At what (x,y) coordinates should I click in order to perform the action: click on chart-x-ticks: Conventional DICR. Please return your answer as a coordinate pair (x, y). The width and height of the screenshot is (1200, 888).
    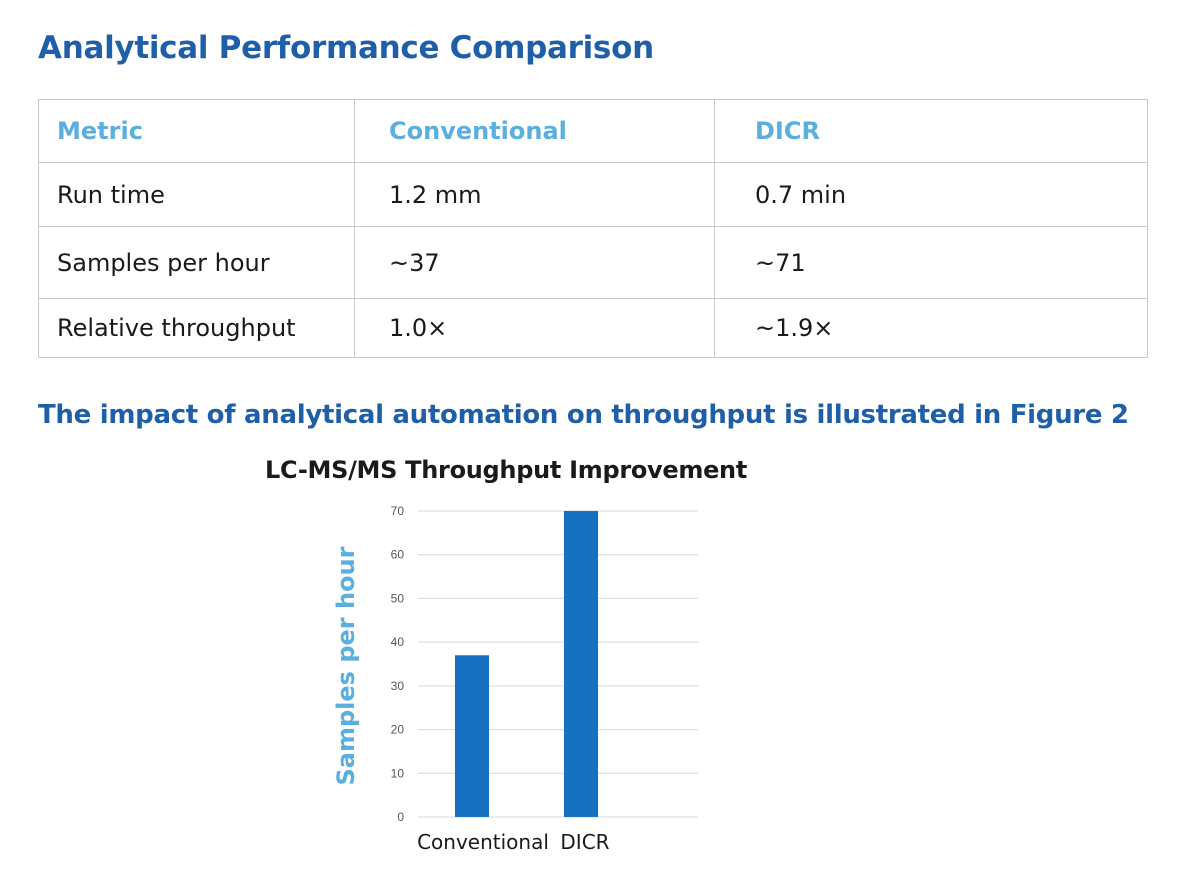
    Looking at the image, I should click on (513, 842).